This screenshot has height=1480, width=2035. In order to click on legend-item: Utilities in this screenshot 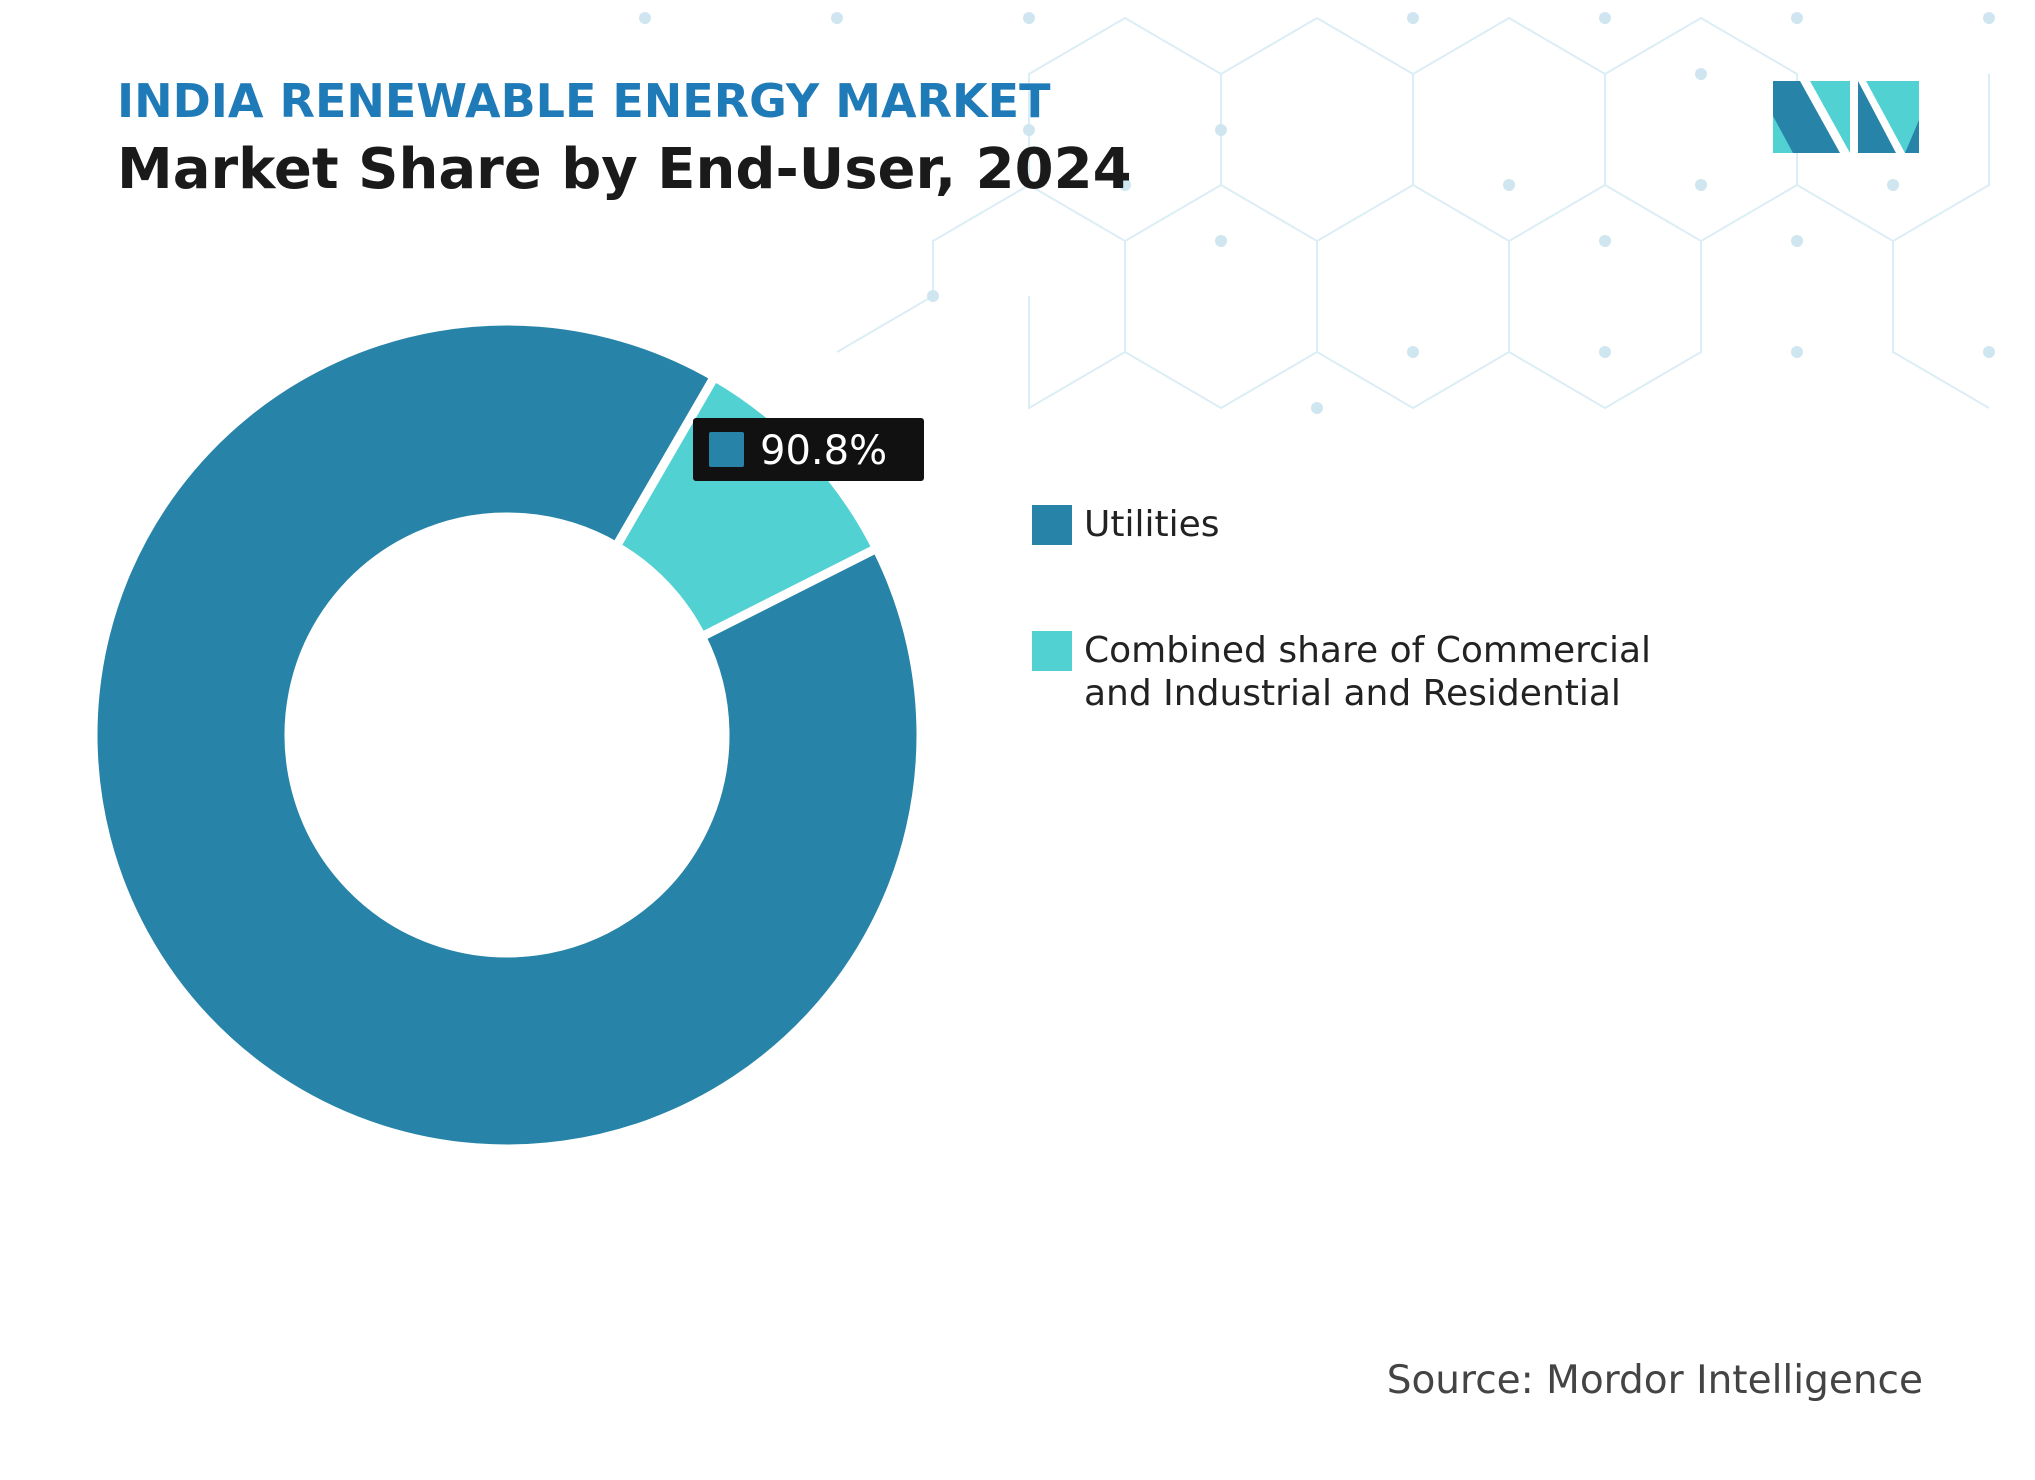, I will do `click(1368, 525)`.